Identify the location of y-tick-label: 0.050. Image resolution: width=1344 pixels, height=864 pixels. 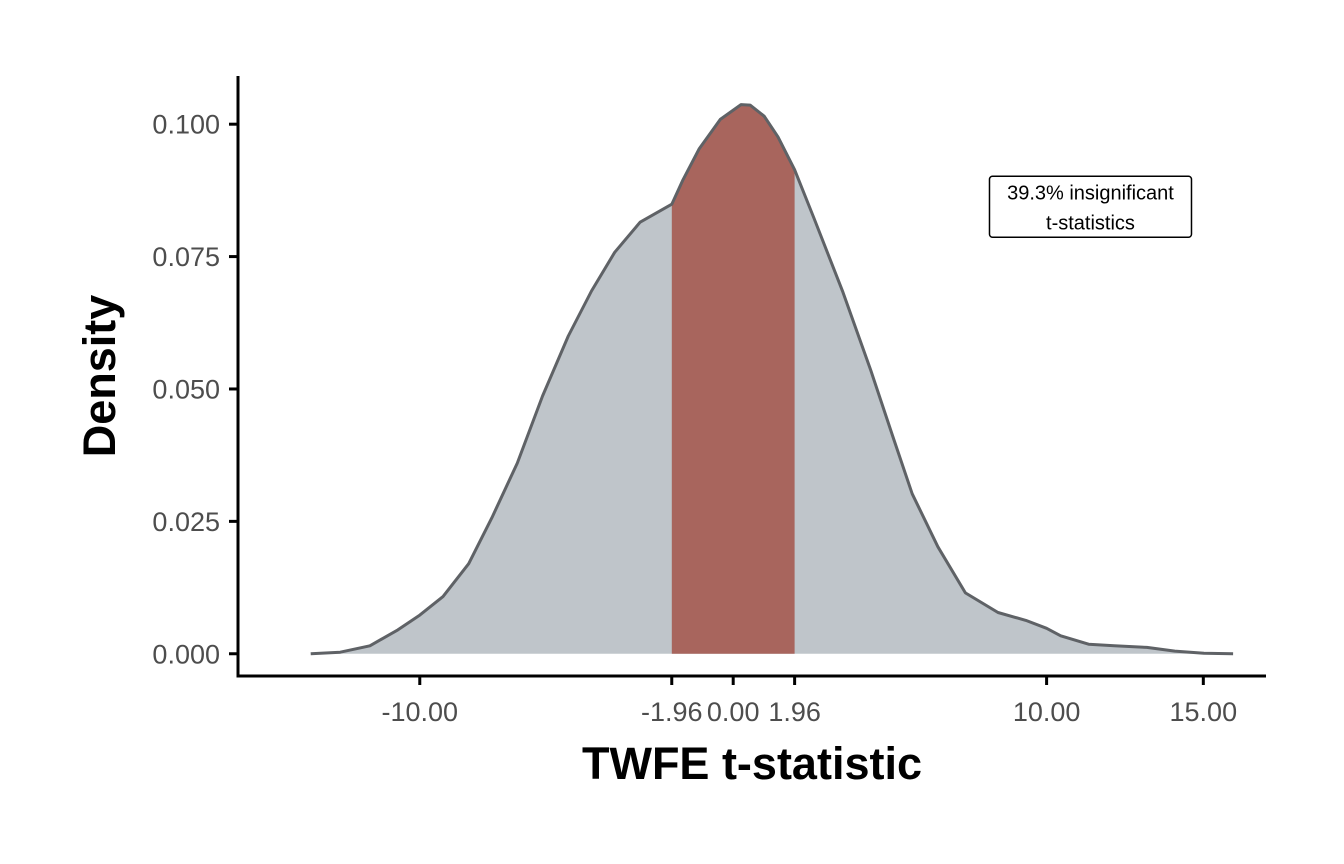
(186, 389).